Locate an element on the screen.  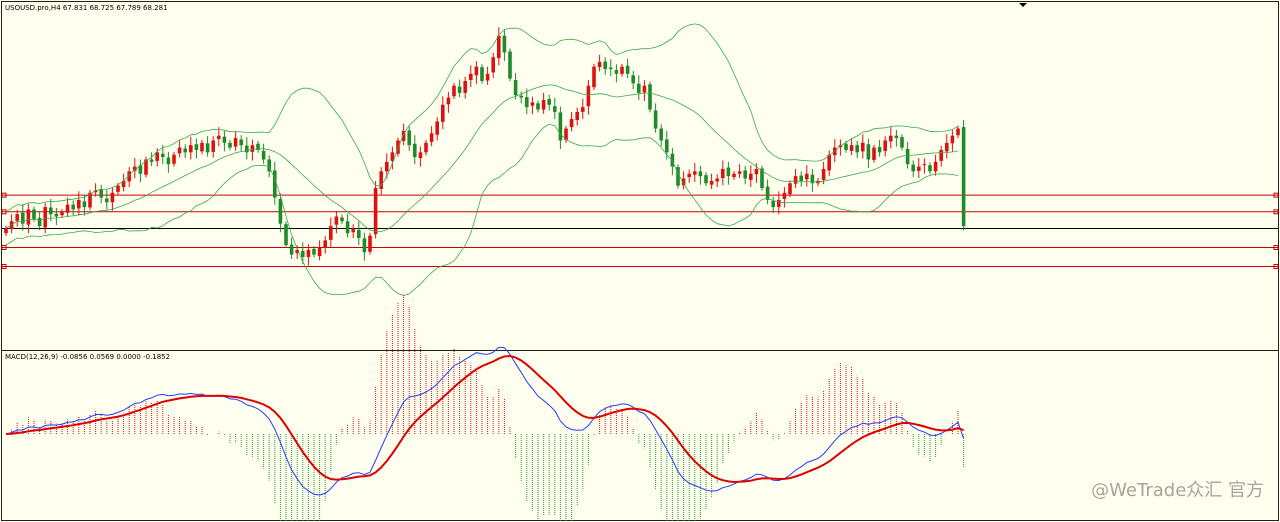
chart-shift-marker is located at coordinates (1023, 5).